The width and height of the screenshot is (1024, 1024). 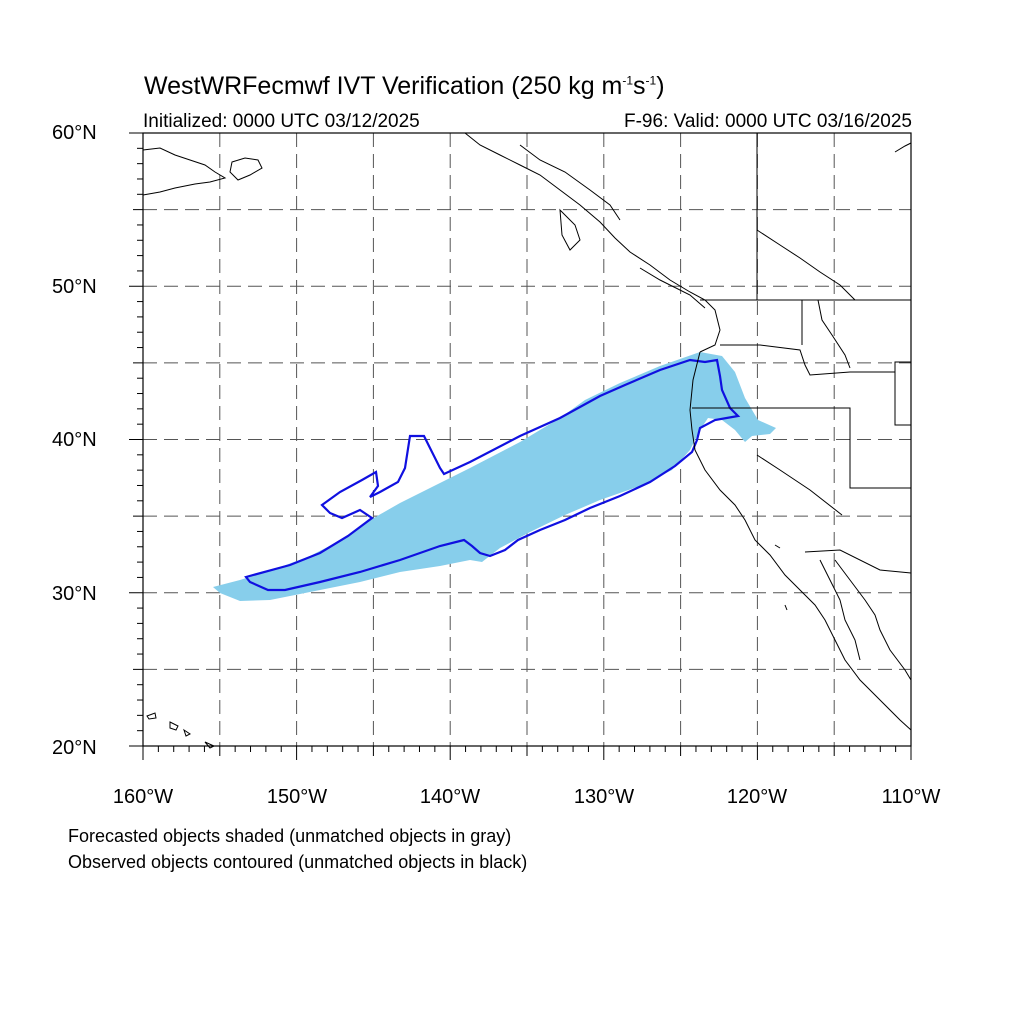 What do you see at coordinates (604, 797) in the screenshot?
I see `lon-label-130w: 130°W` at bounding box center [604, 797].